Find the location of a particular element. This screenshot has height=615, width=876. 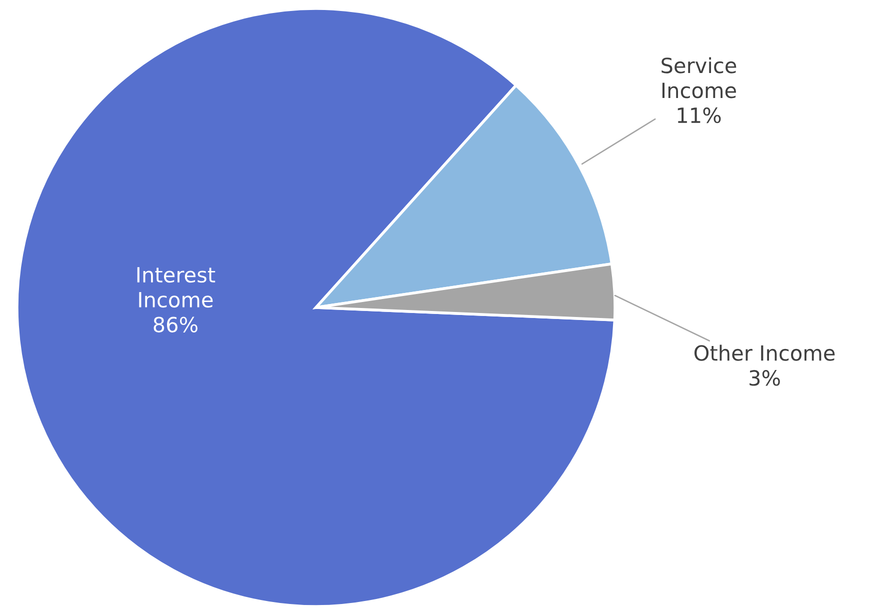

slice-label: Service Income is located at coordinates (699, 77).